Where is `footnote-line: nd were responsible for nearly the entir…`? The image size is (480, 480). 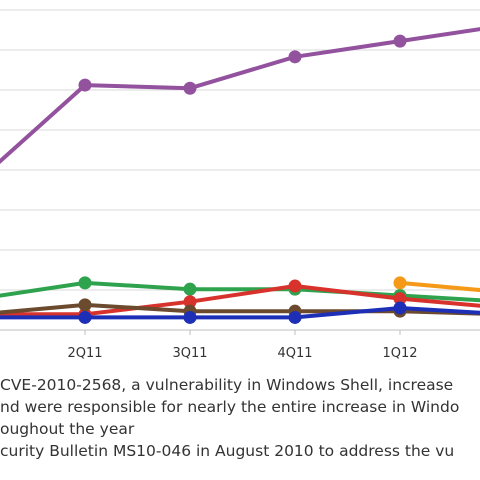 footnote-line: nd were responsible for nearly the entir… is located at coordinates (230, 407).